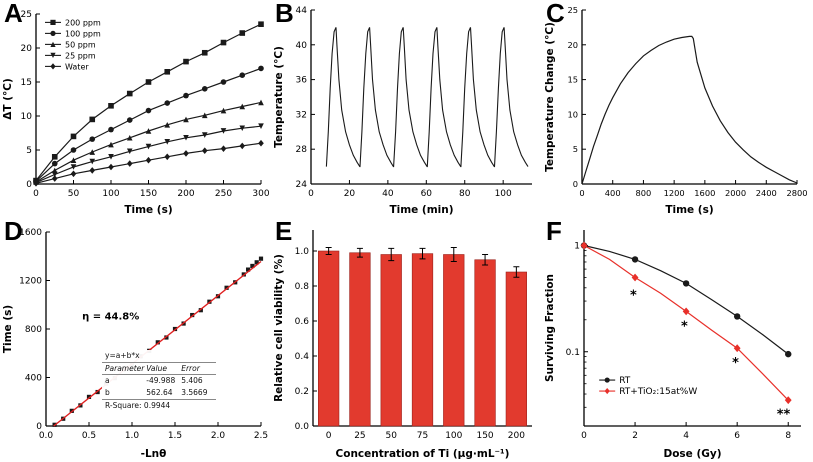 The width and height of the screenshot is (813, 462). Describe the element at coordinates (33, 330) in the screenshot. I see `svg-text: 800` at that location.